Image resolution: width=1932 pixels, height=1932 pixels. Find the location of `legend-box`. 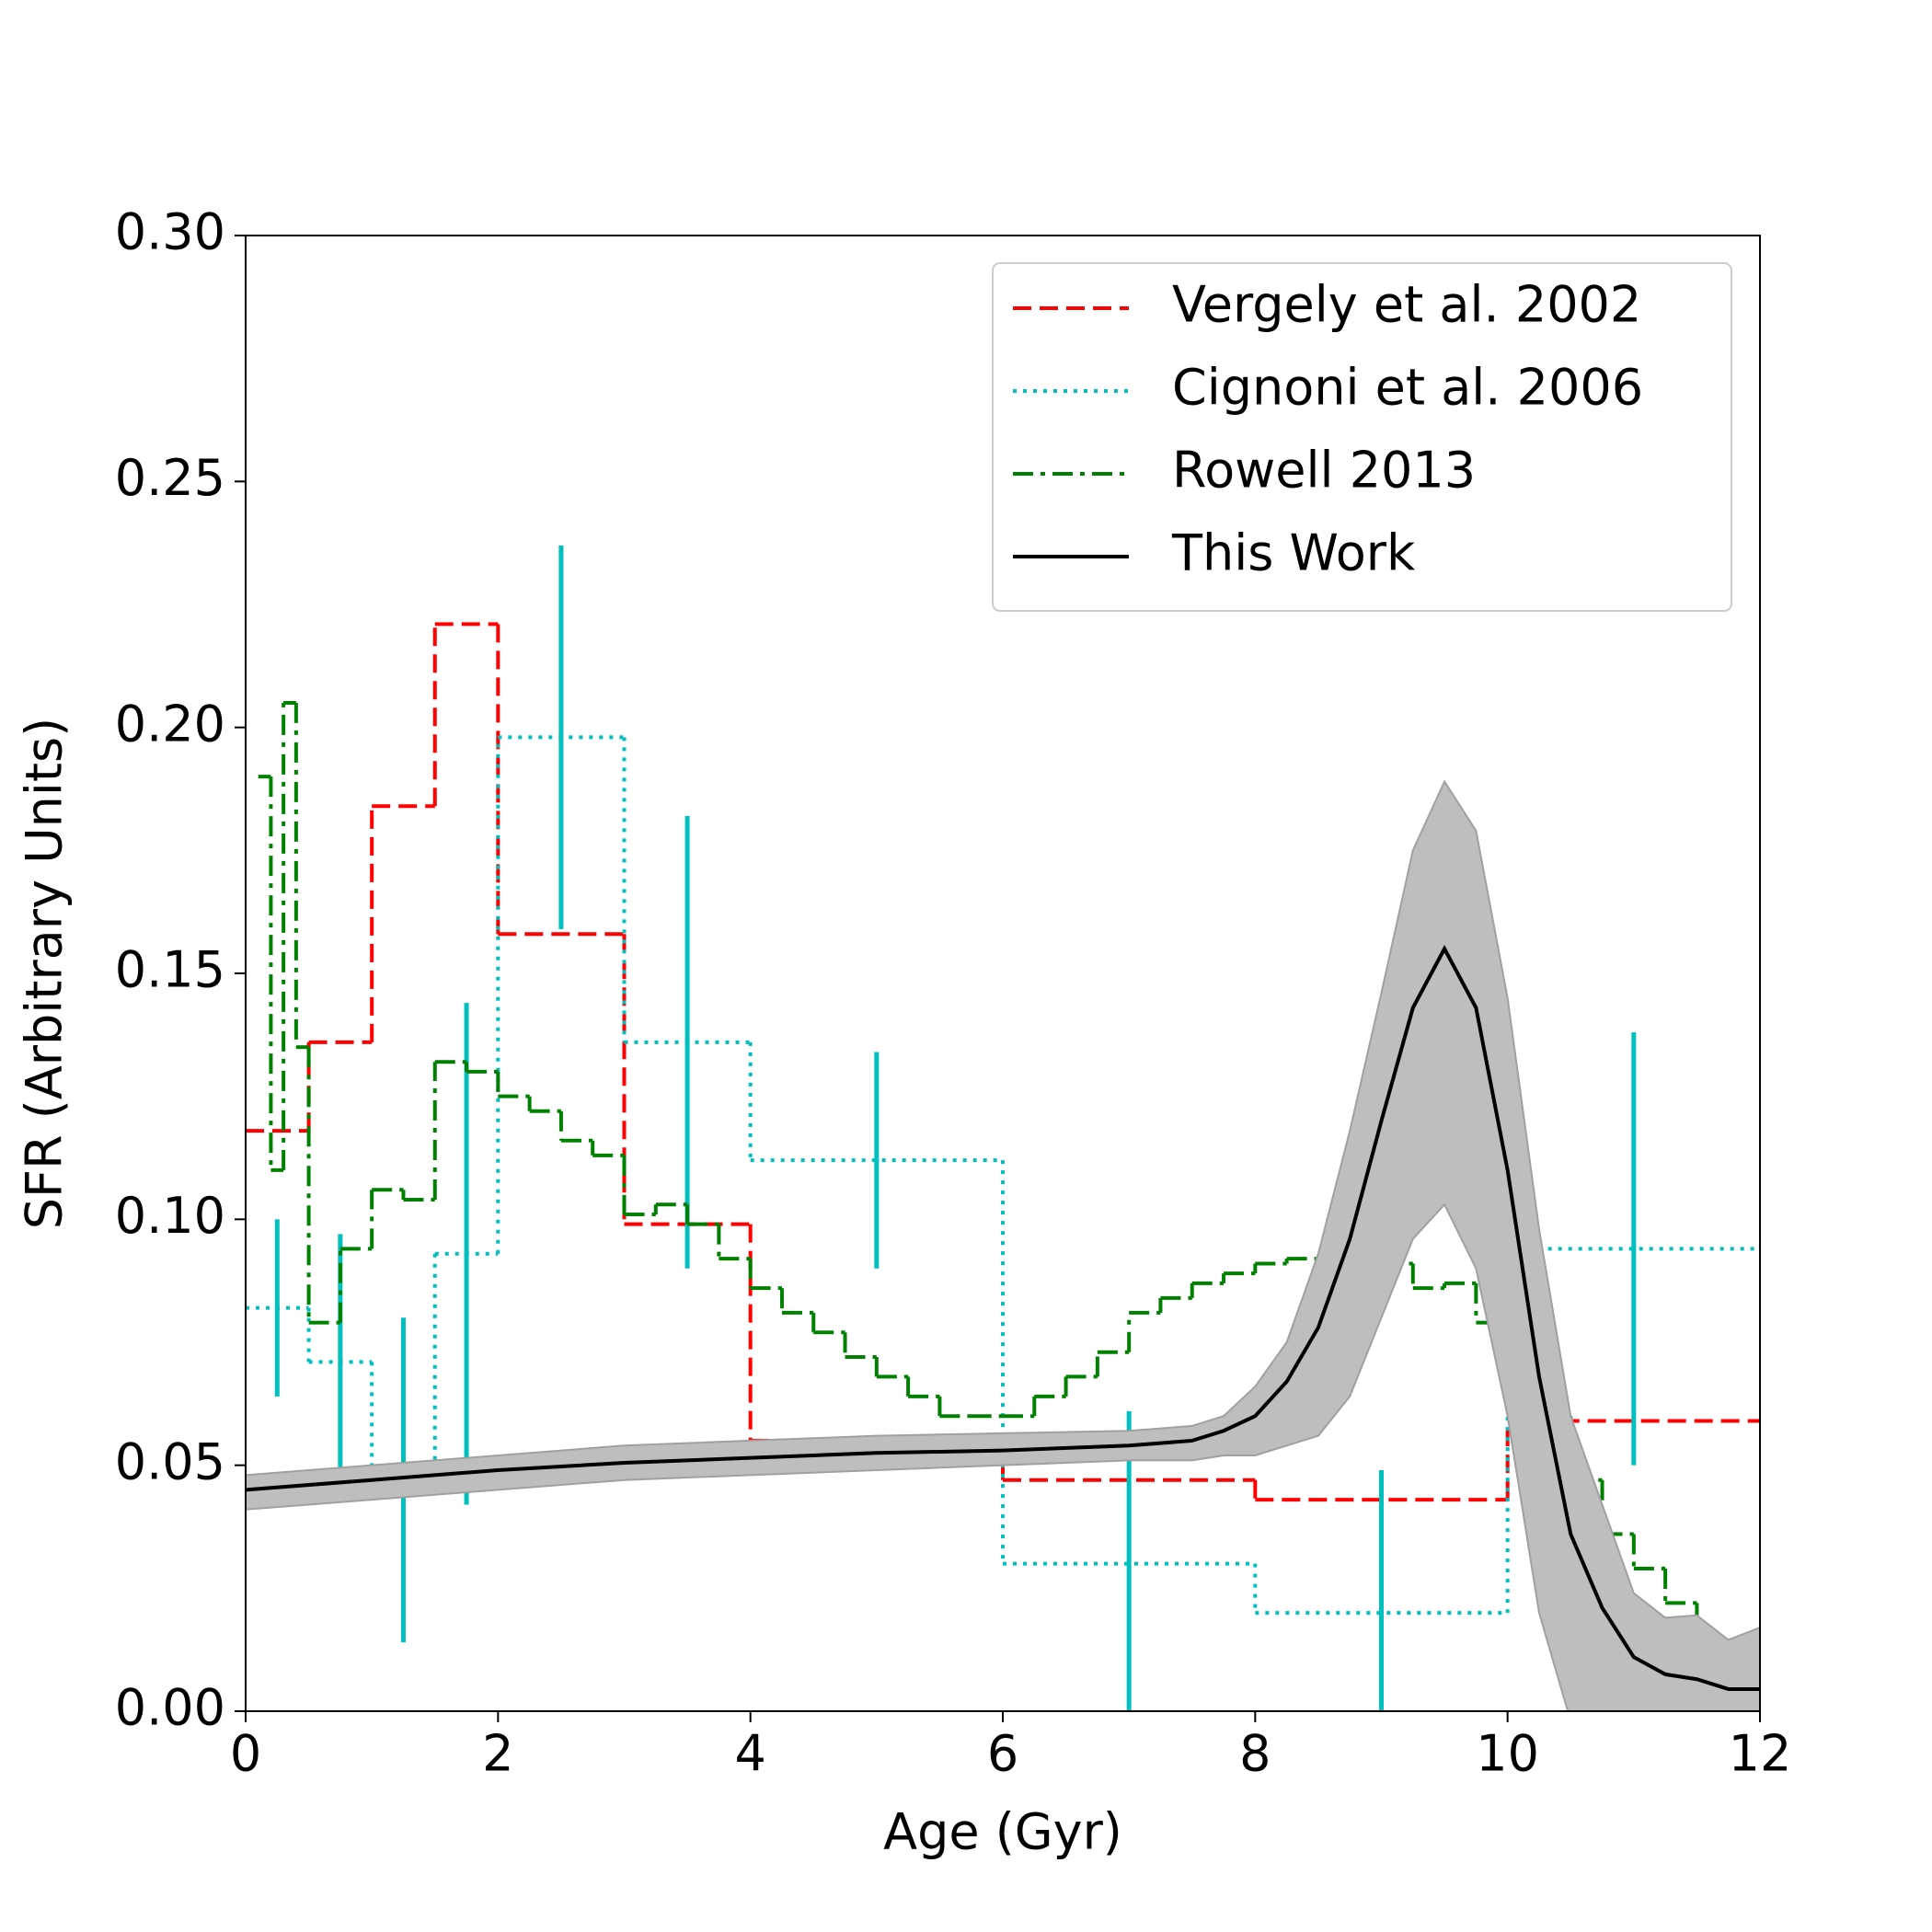

legend-box is located at coordinates (1362, 437).